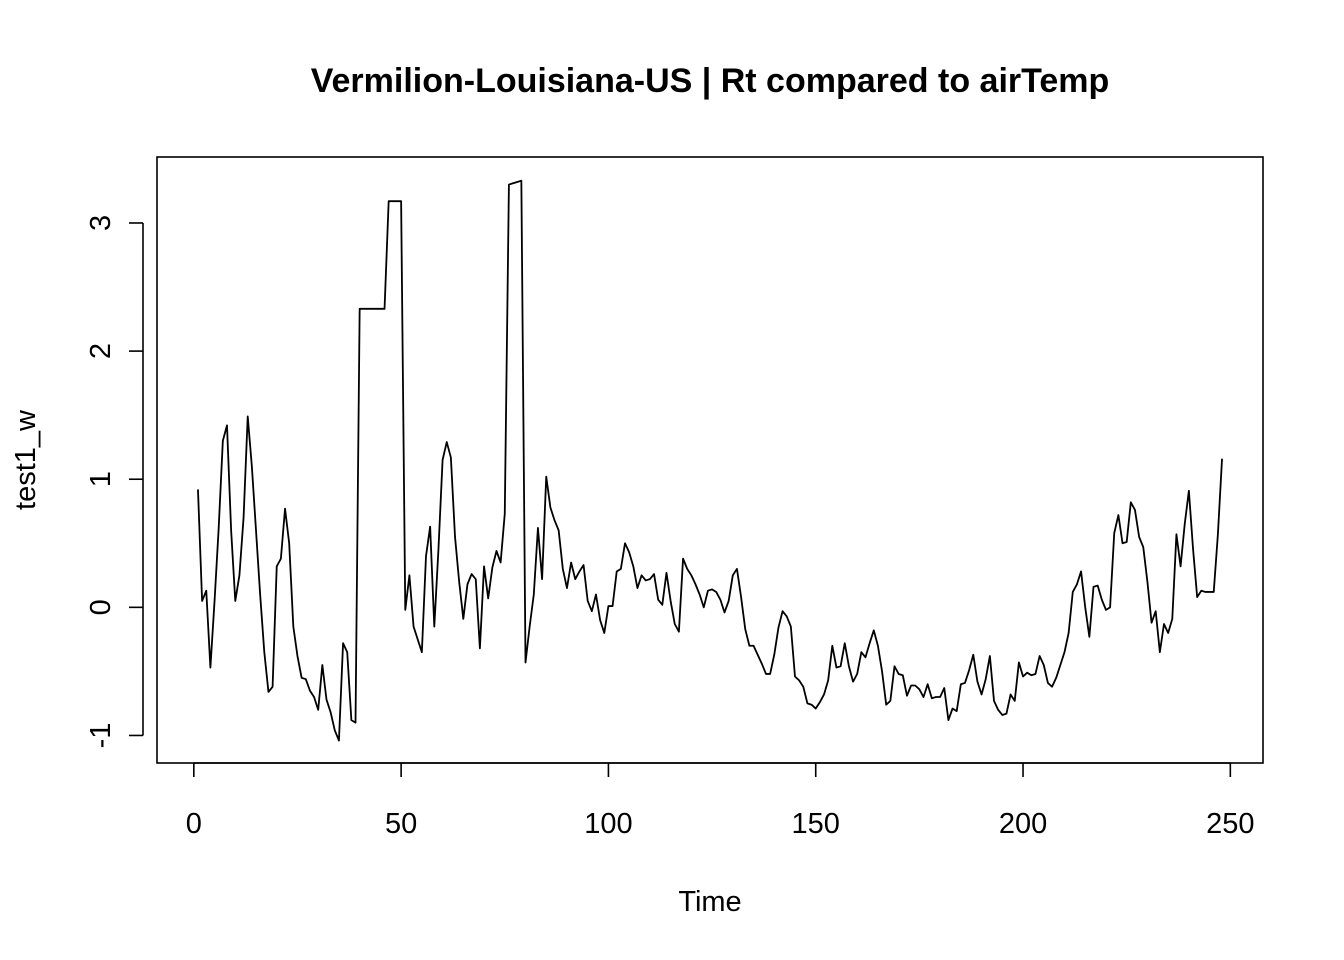 The width and height of the screenshot is (1344, 960). I want to click on y-tick-label: 2, so click(101, 351).